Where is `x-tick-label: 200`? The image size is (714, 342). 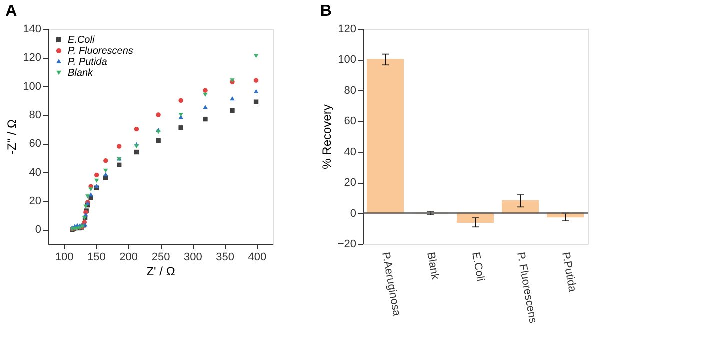
x-tick-label: 200 is located at coordinates (129, 258).